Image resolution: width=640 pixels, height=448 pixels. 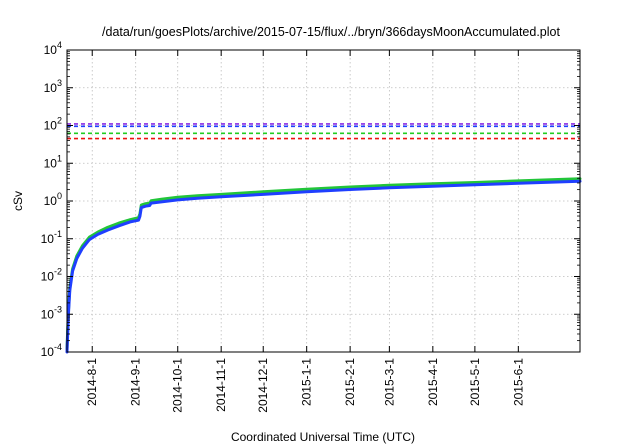 What do you see at coordinates (178, 385) in the screenshot?
I see `x-tick-label: 2014-10-1` at bounding box center [178, 385].